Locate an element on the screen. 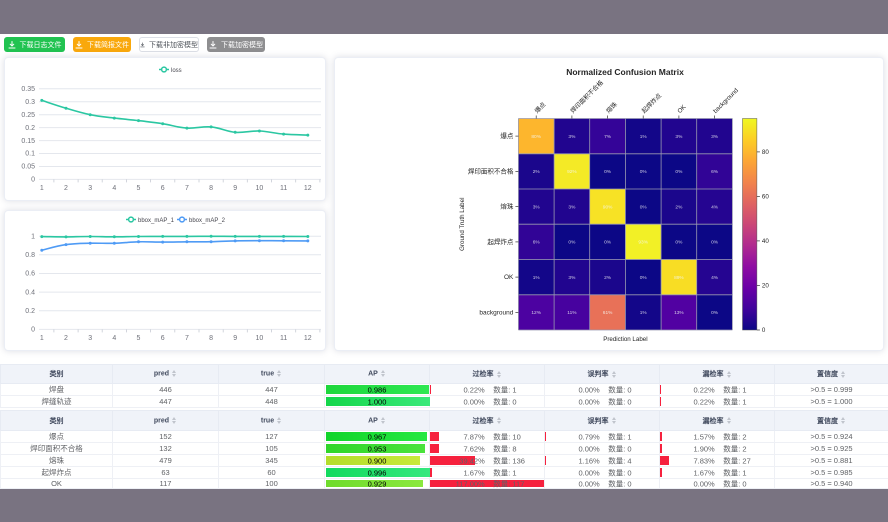 Image resolution: width=888 pixels, height=522 pixels. svg-text: loss is located at coordinates (176, 71).